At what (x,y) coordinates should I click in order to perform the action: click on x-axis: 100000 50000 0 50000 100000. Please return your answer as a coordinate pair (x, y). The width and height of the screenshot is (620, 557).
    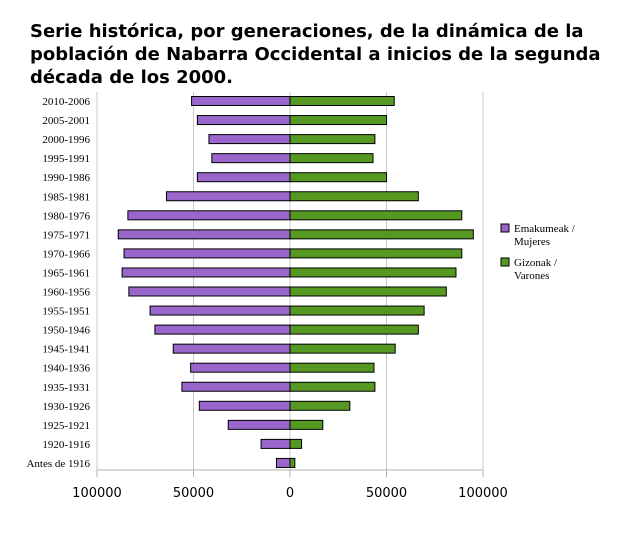
    Looking at the image, I should click on (290, 485).